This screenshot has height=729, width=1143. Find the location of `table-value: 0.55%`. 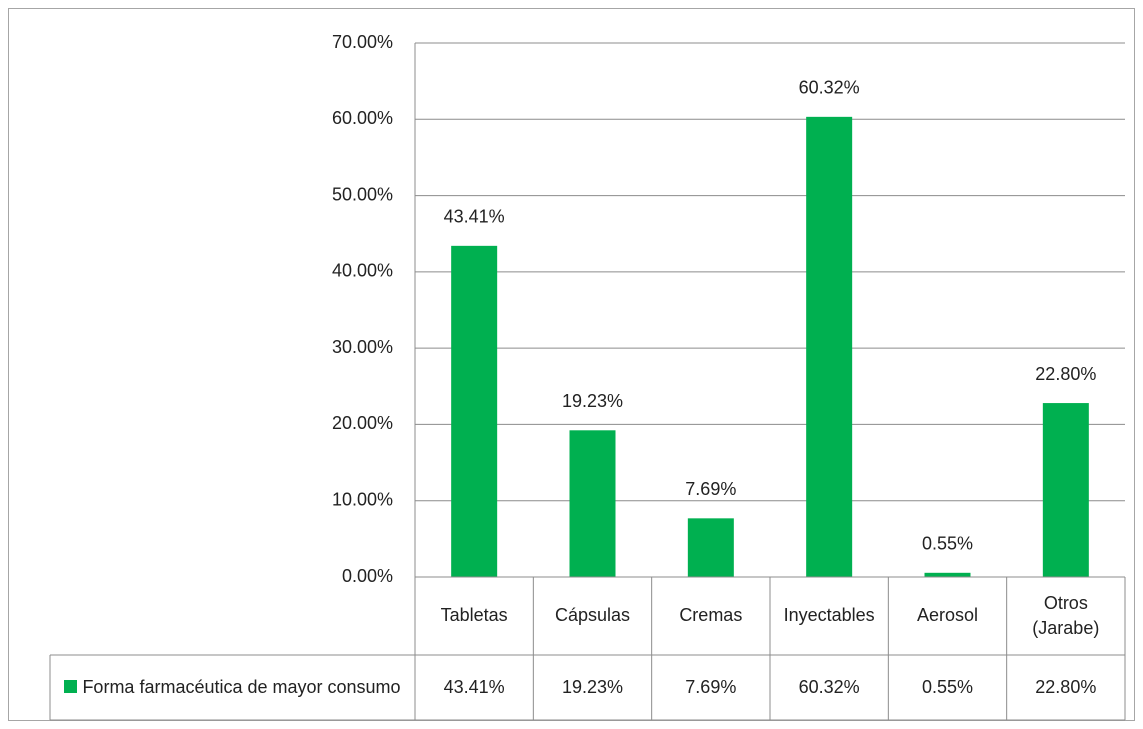

table-value: 0.55% is located at coordinates (947, 686).